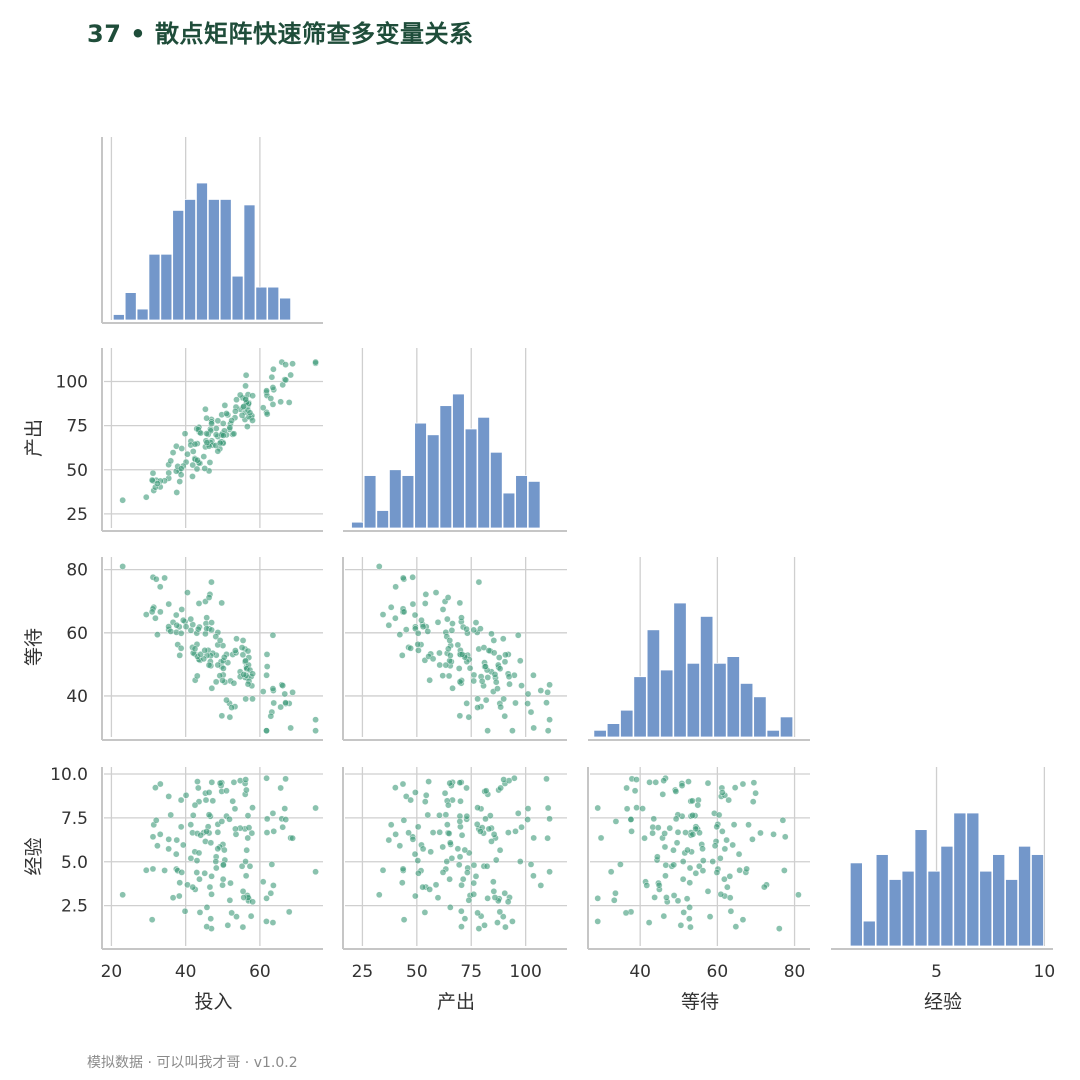  I want to click on y-tick-label: 7.5, so click(74, 819).